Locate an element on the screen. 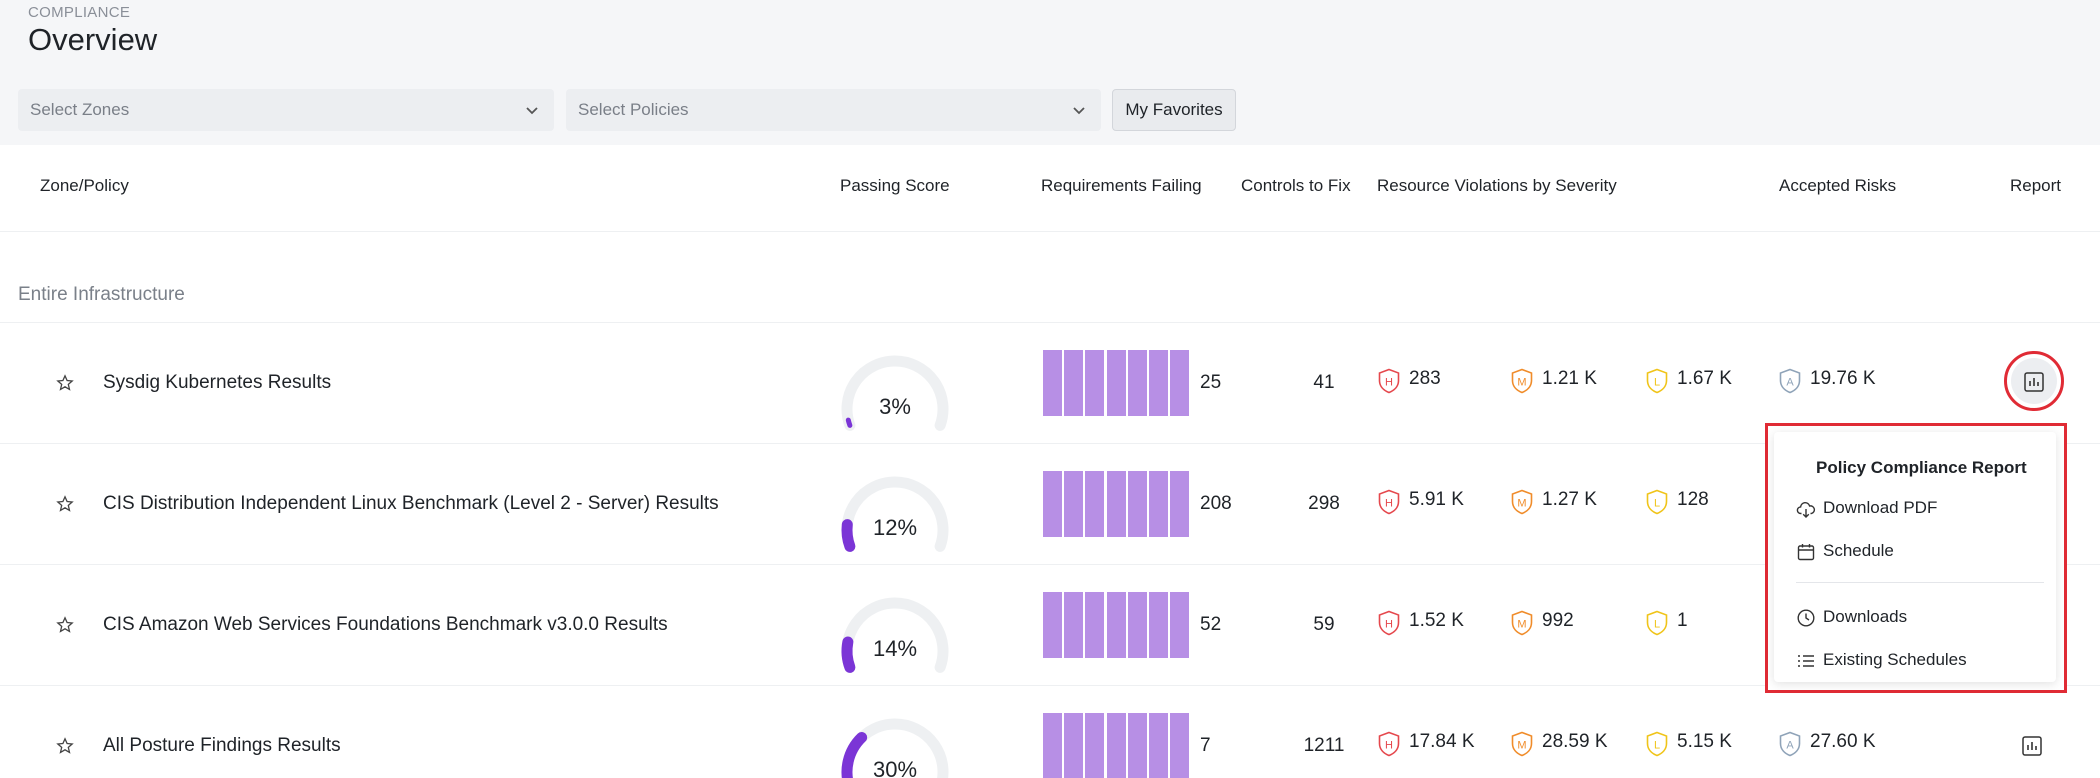 This screenshot has height=778, width=2100. column-header-accepted-risks: Accepted Risks is located at coordinates (1838, 185).